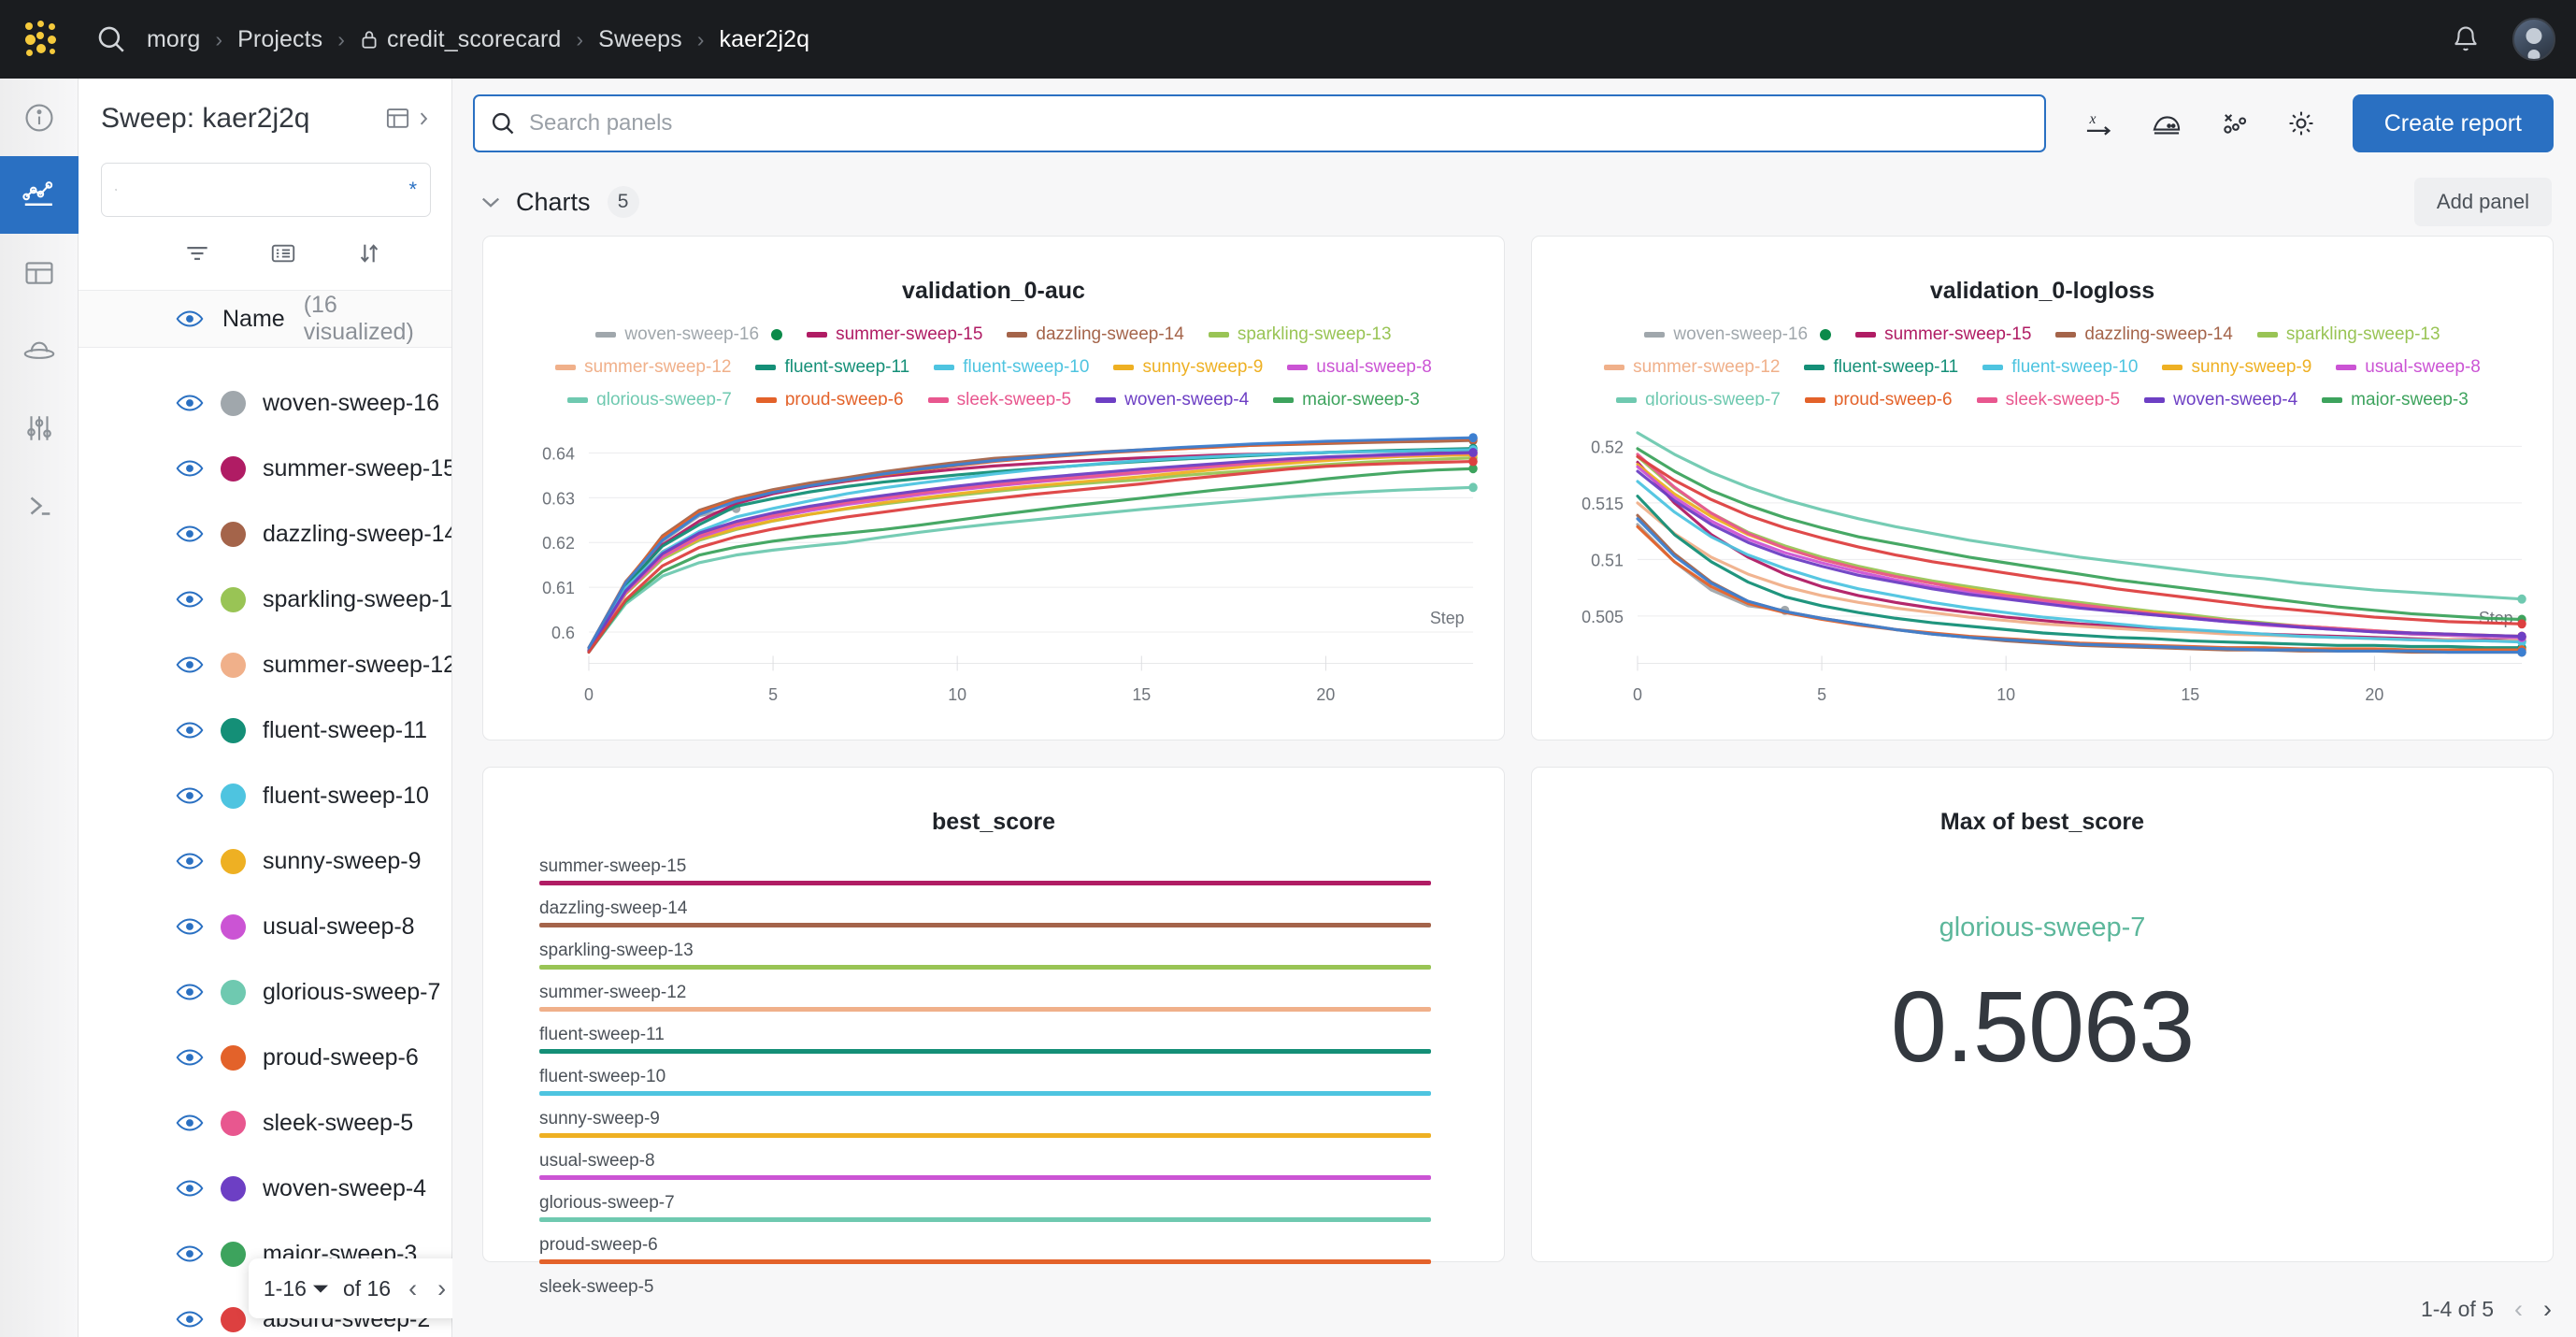 This screenshot has height=1337, width=2576. I want to click on legend-item: fluent-sweep-10, so click(2060, 367).